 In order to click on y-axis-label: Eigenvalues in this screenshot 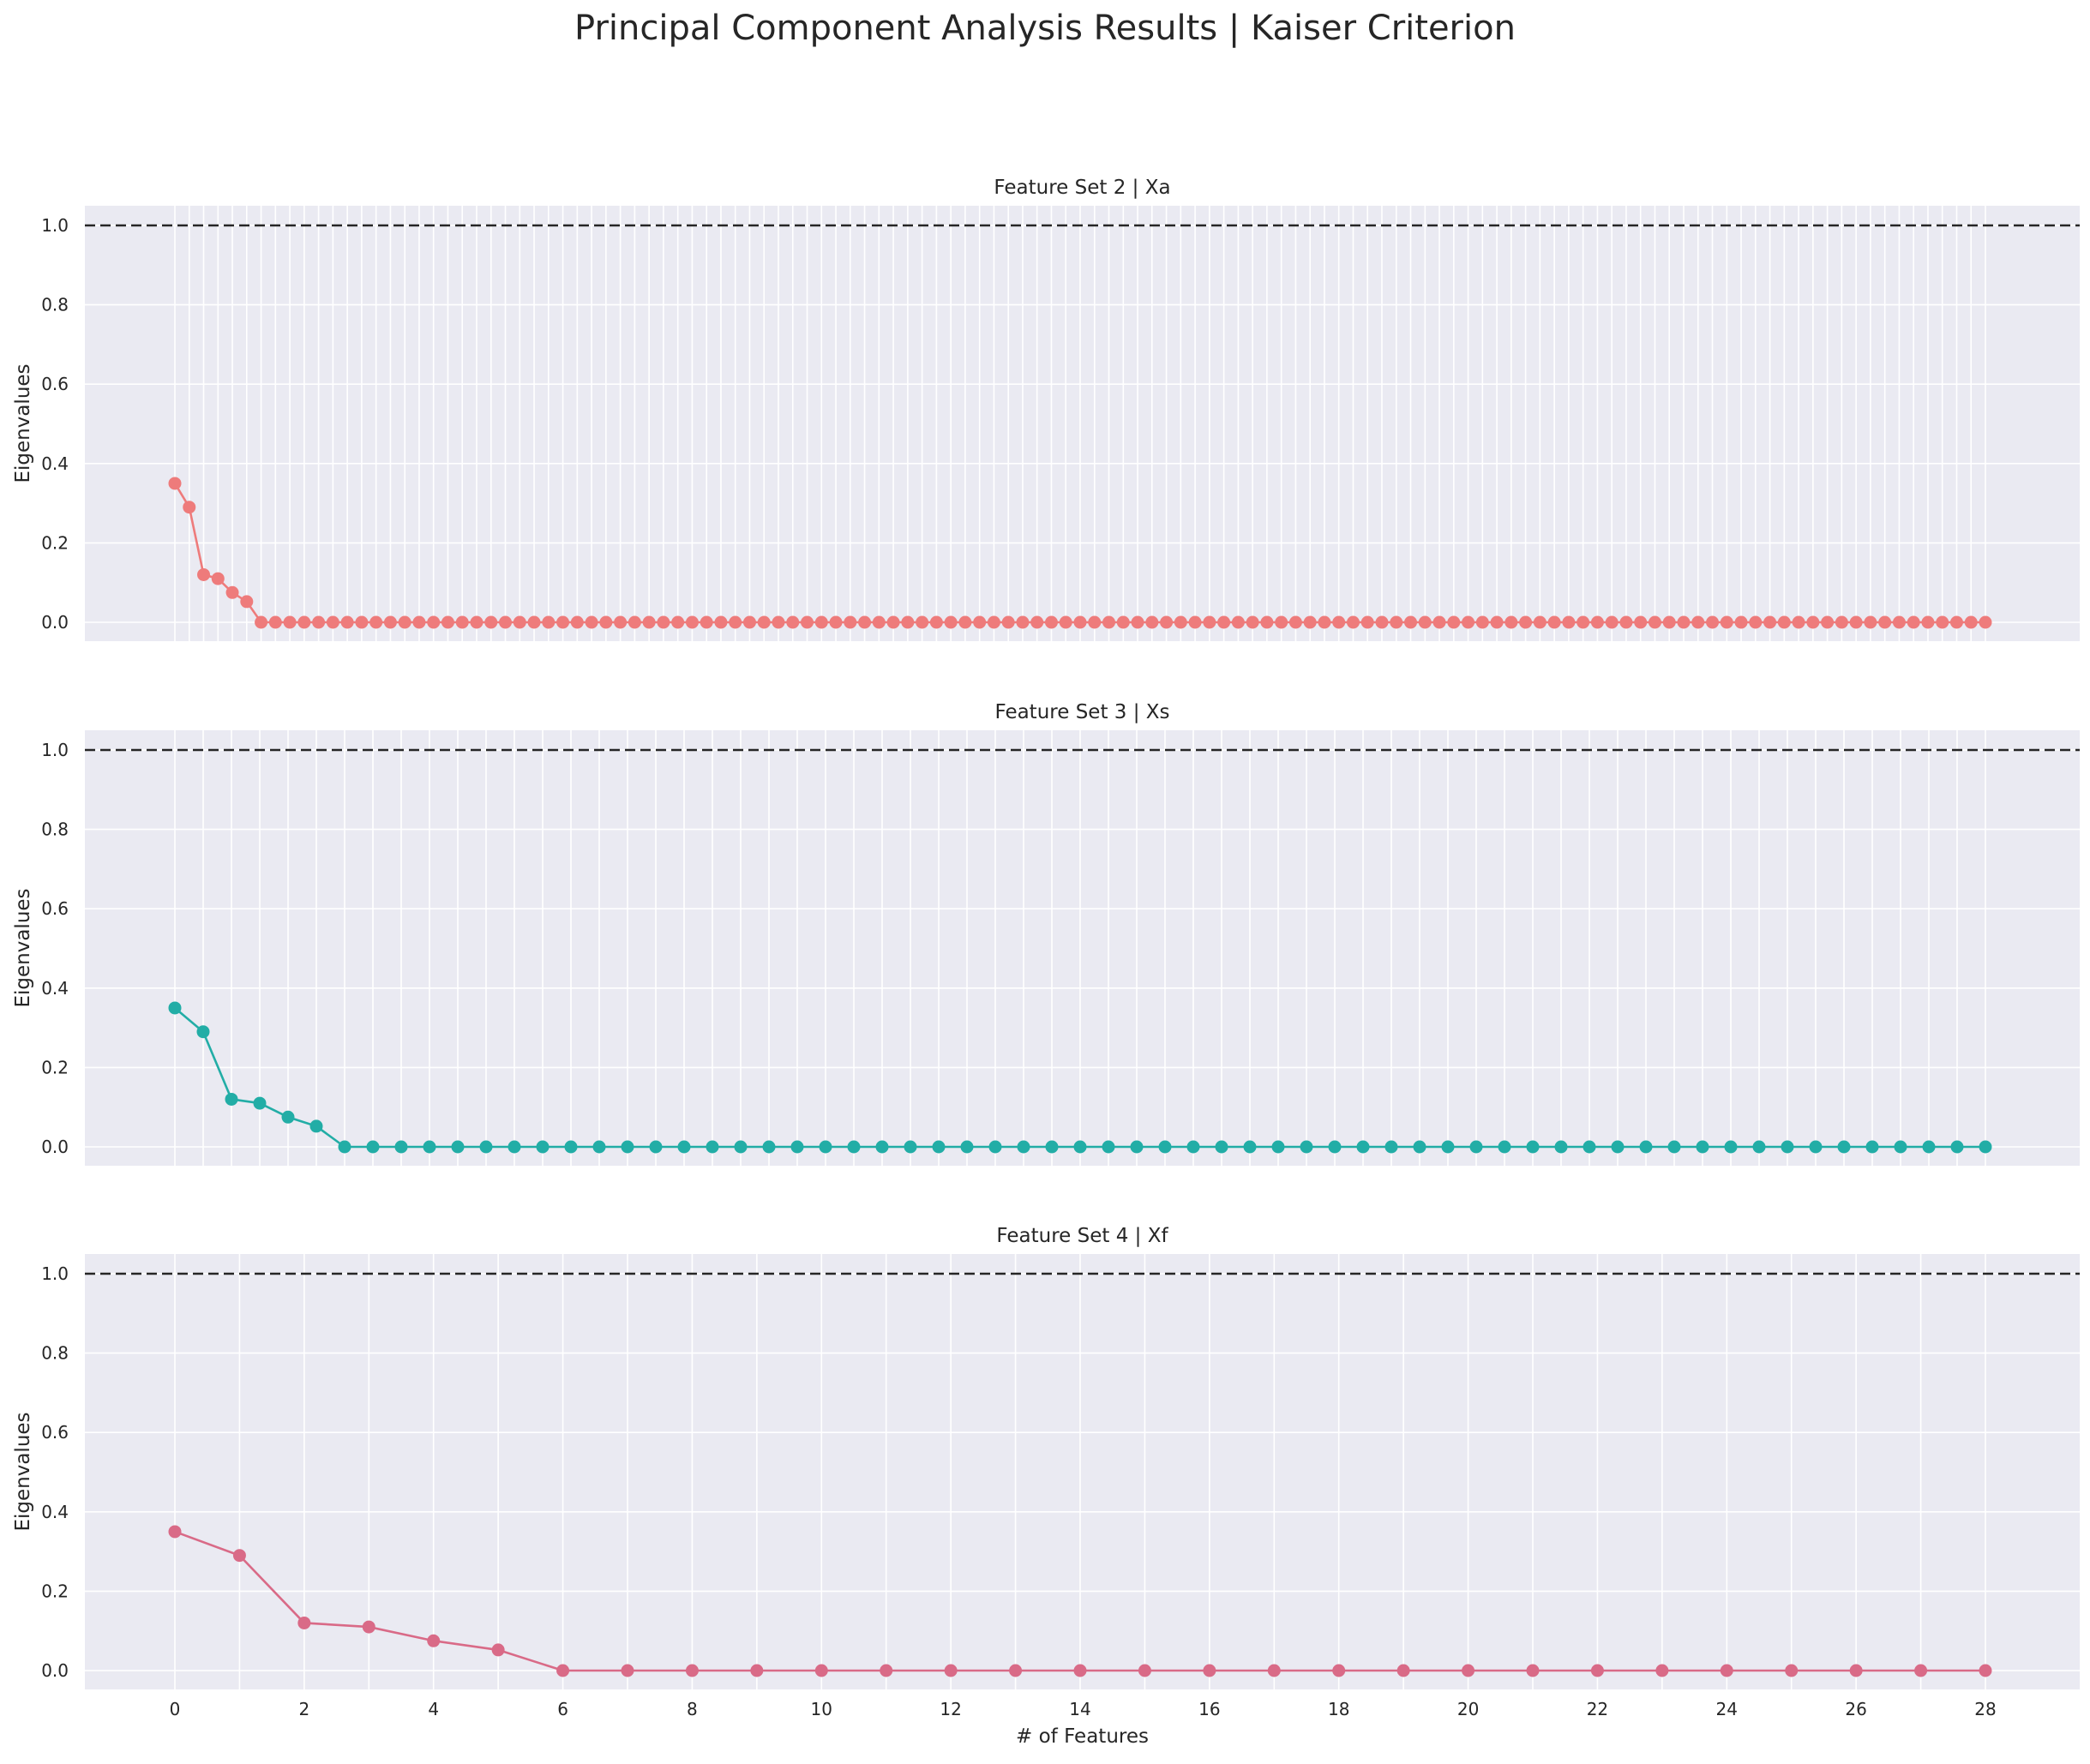, I will do `click(23, 947)`.